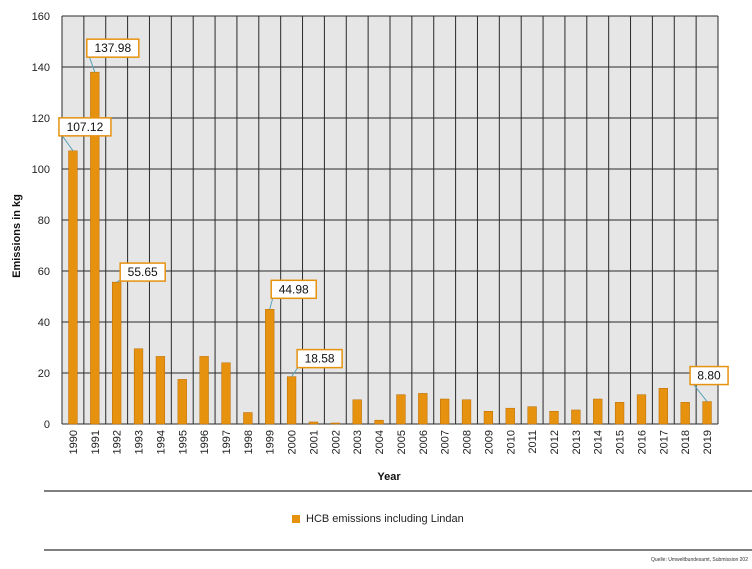 The height and width of the screenshot is (569, 752). Describe the element at coordinates (642, 442) in the screenshot. I see `x-tick-label: 2016` at that location.